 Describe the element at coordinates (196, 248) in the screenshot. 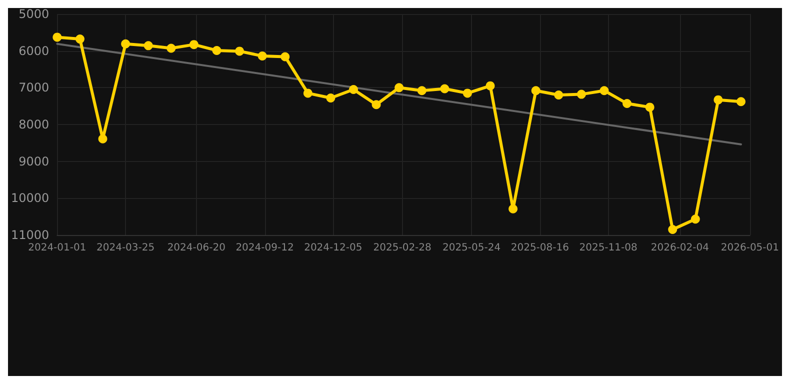

I see `x-tick-label: 2024-06-20` at that location.